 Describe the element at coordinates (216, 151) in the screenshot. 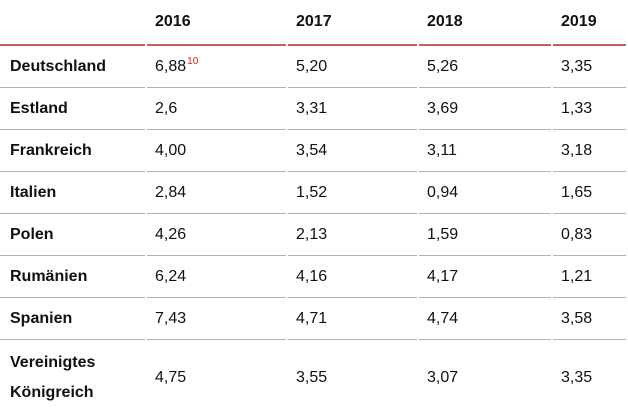

I see `value-cell: 4,00` at that location.